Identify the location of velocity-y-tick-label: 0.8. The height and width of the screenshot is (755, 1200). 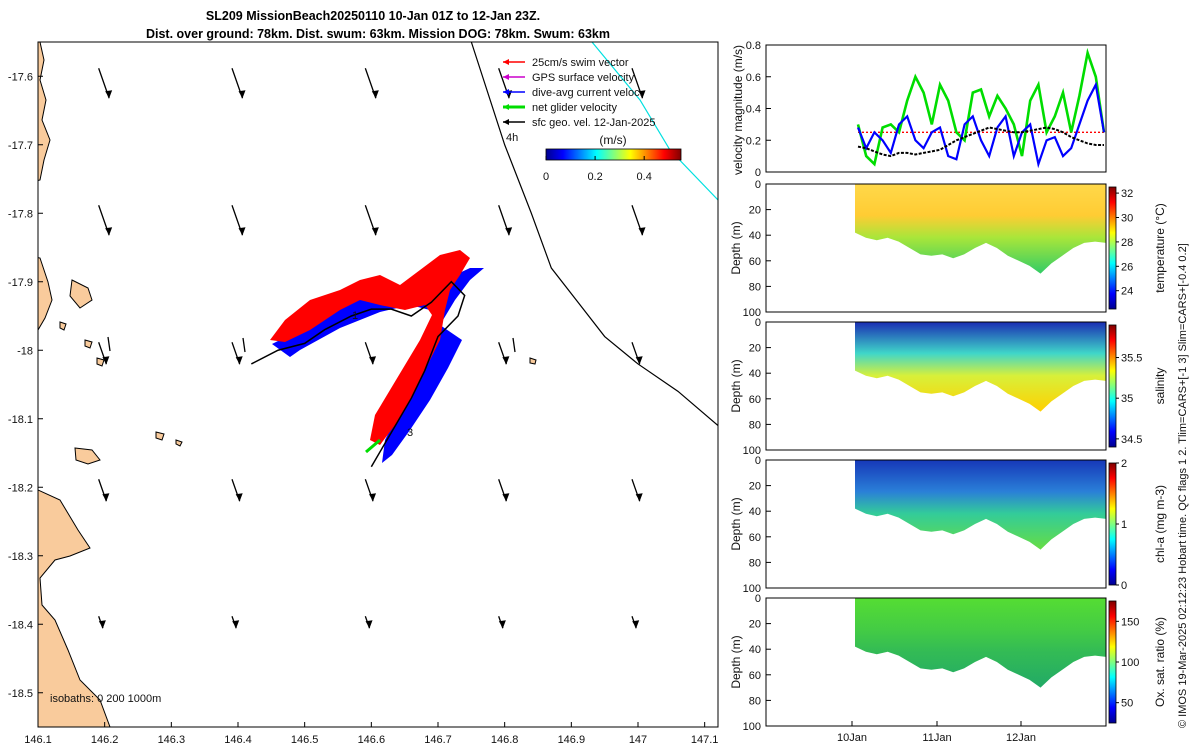
(753, 46).